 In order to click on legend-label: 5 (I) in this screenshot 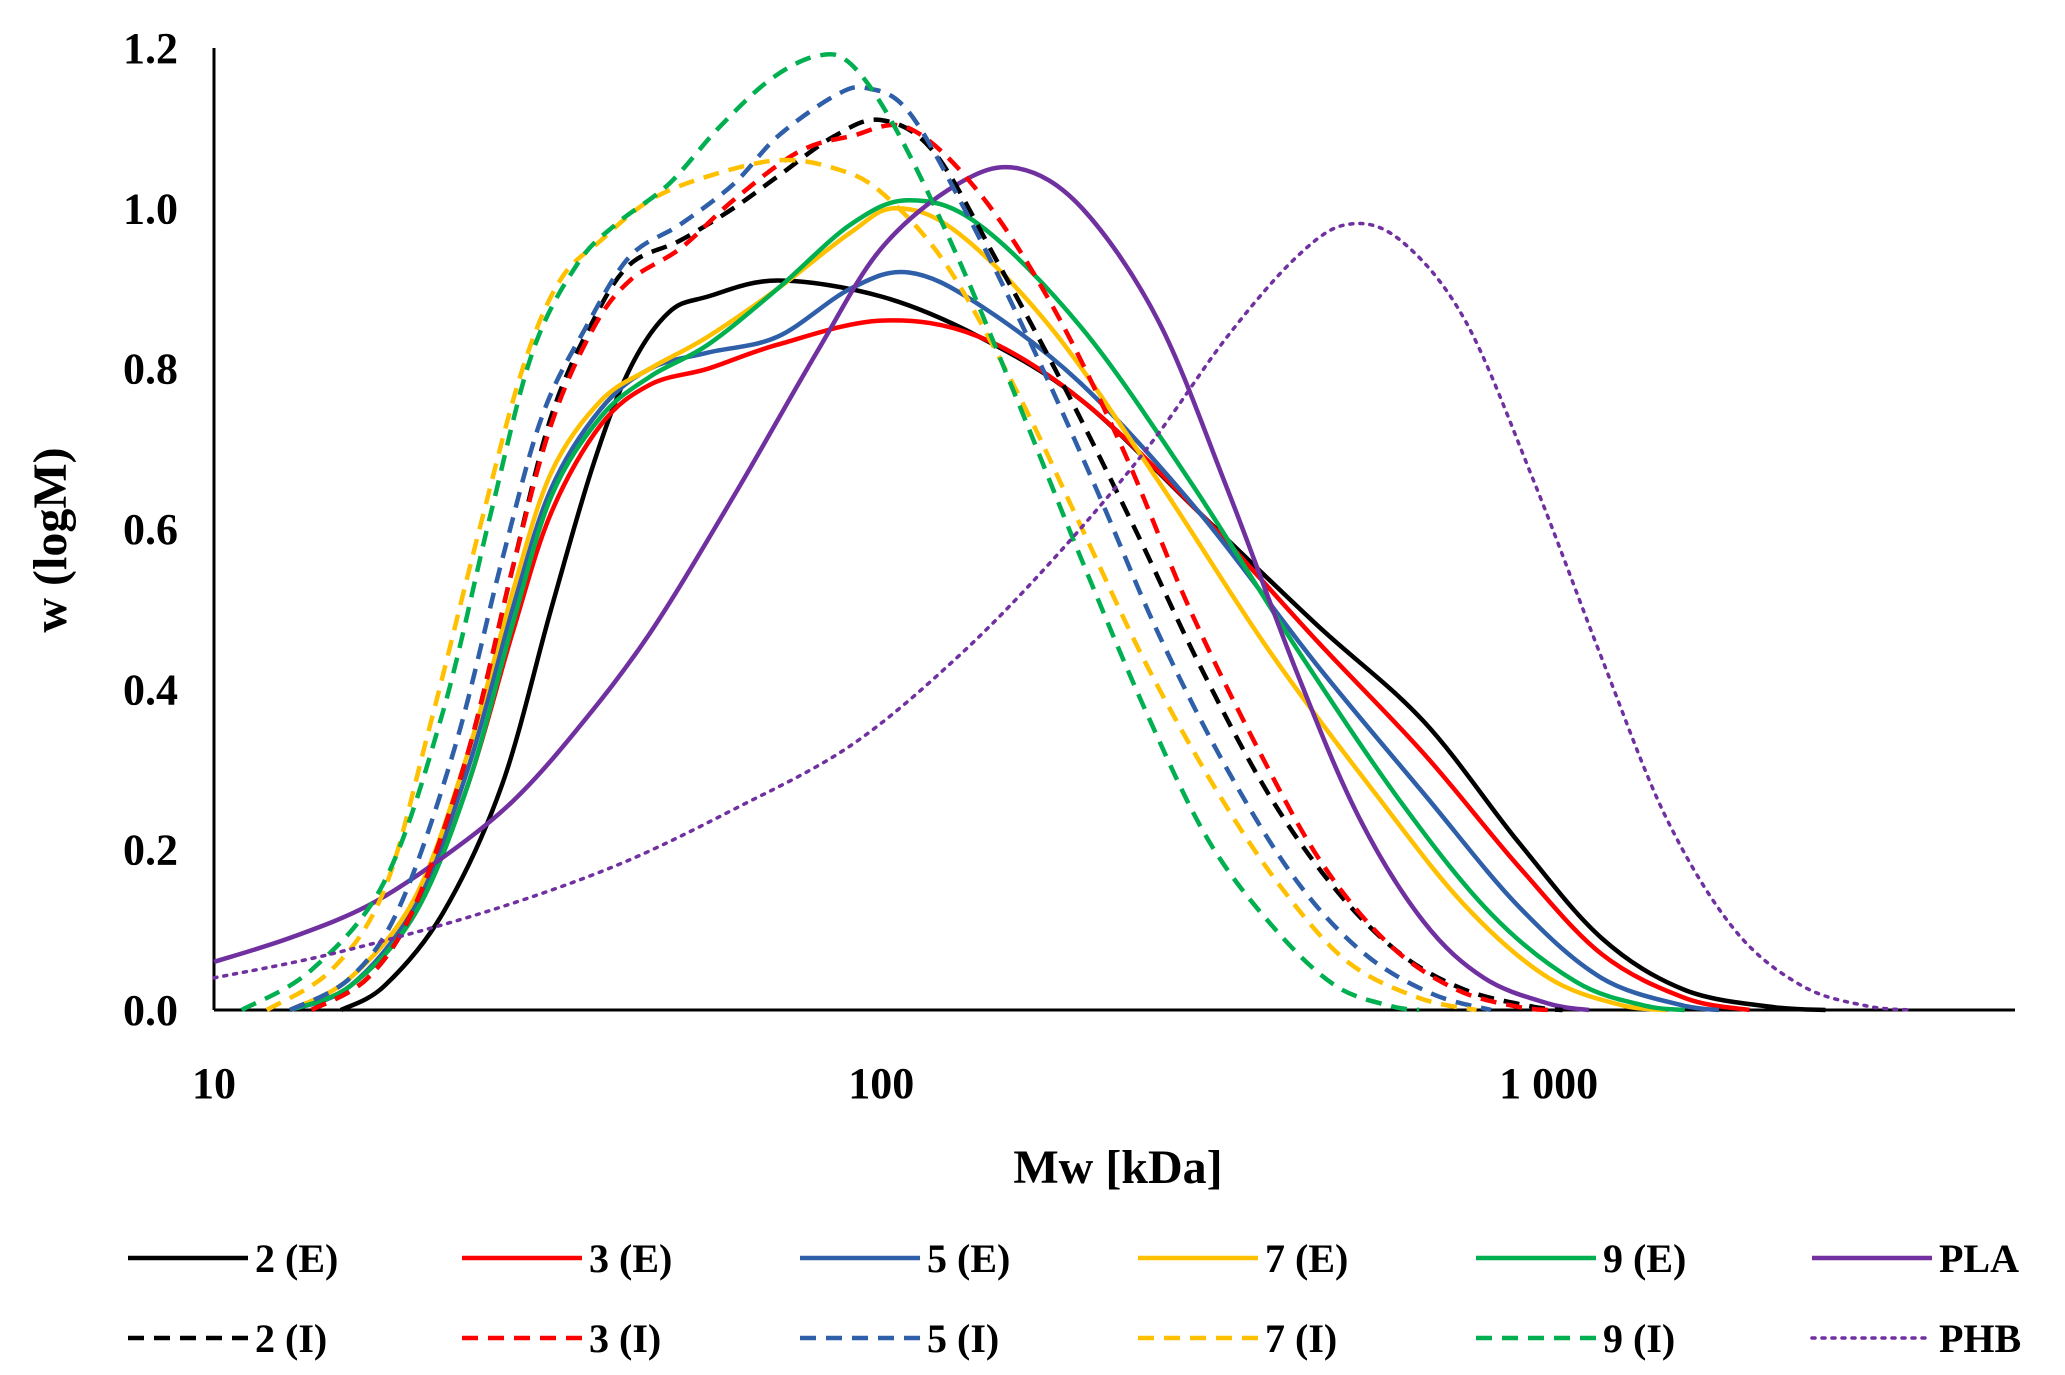, I will do `click(963, 1338)`.